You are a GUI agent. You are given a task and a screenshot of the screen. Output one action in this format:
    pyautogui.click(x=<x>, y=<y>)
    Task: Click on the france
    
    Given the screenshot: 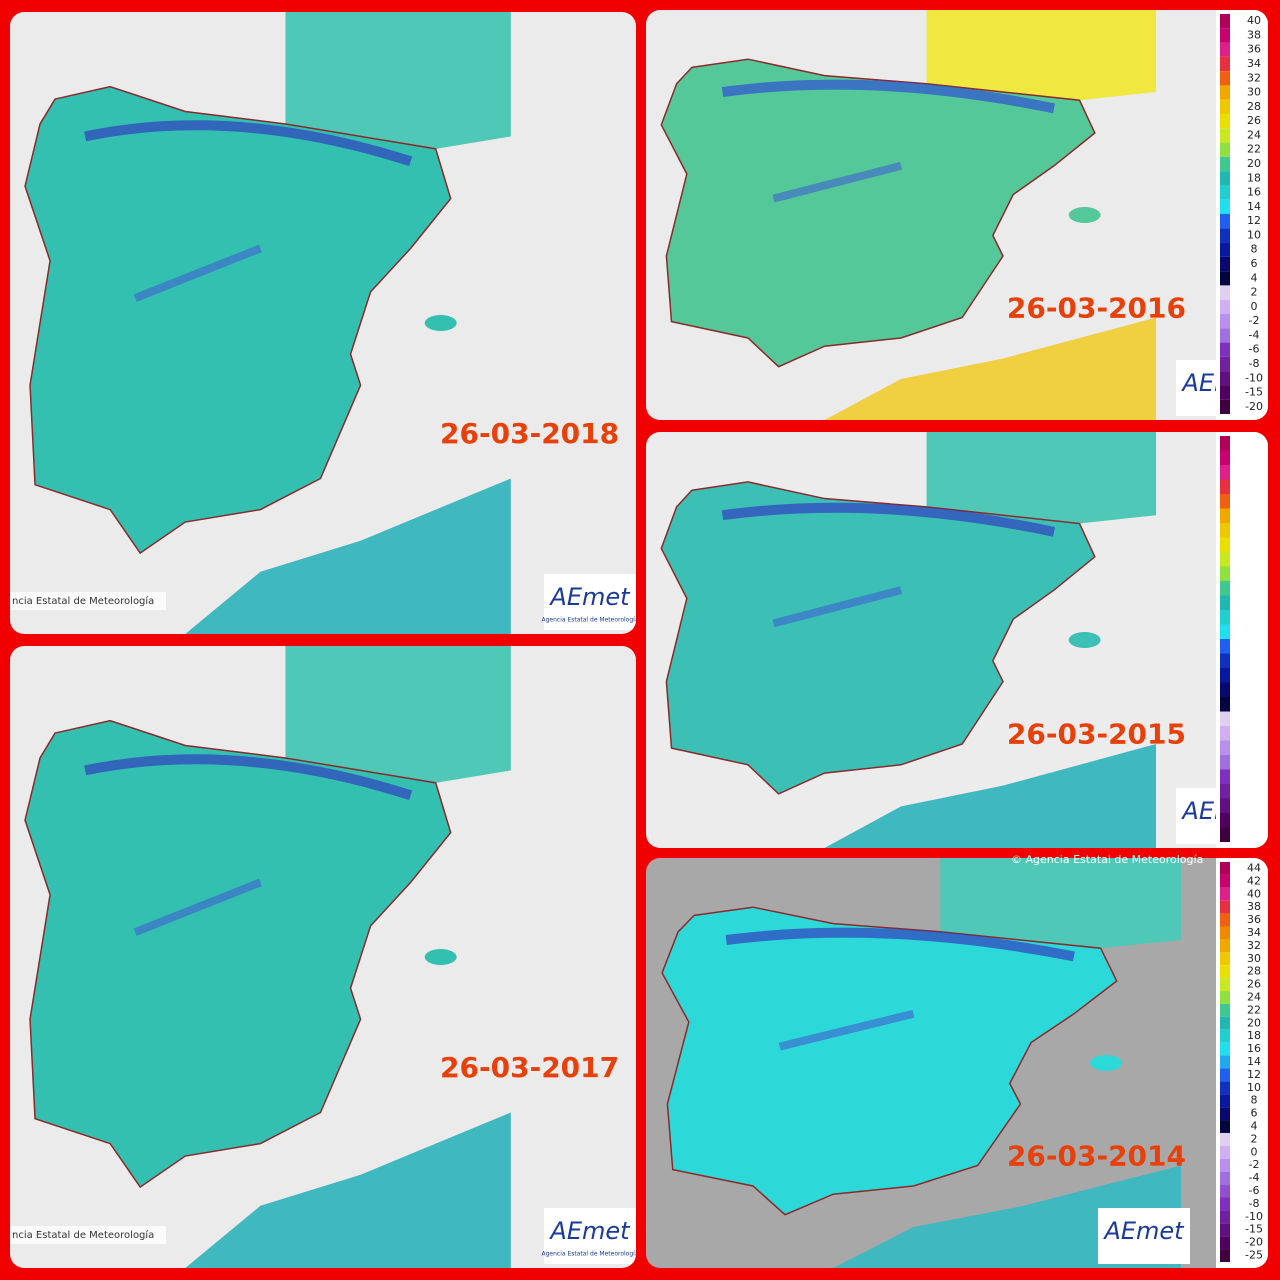 What is the action you would take?
    pyautogui.click(x=398, y=714)
    